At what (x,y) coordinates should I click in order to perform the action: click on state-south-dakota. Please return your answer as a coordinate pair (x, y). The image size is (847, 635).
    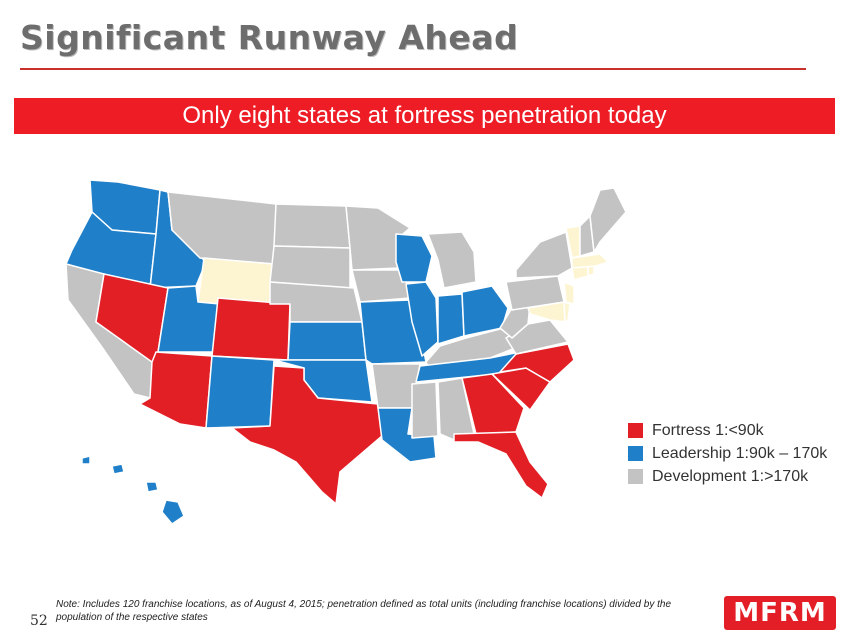
    Looking at the image, I should click on (310, 267).